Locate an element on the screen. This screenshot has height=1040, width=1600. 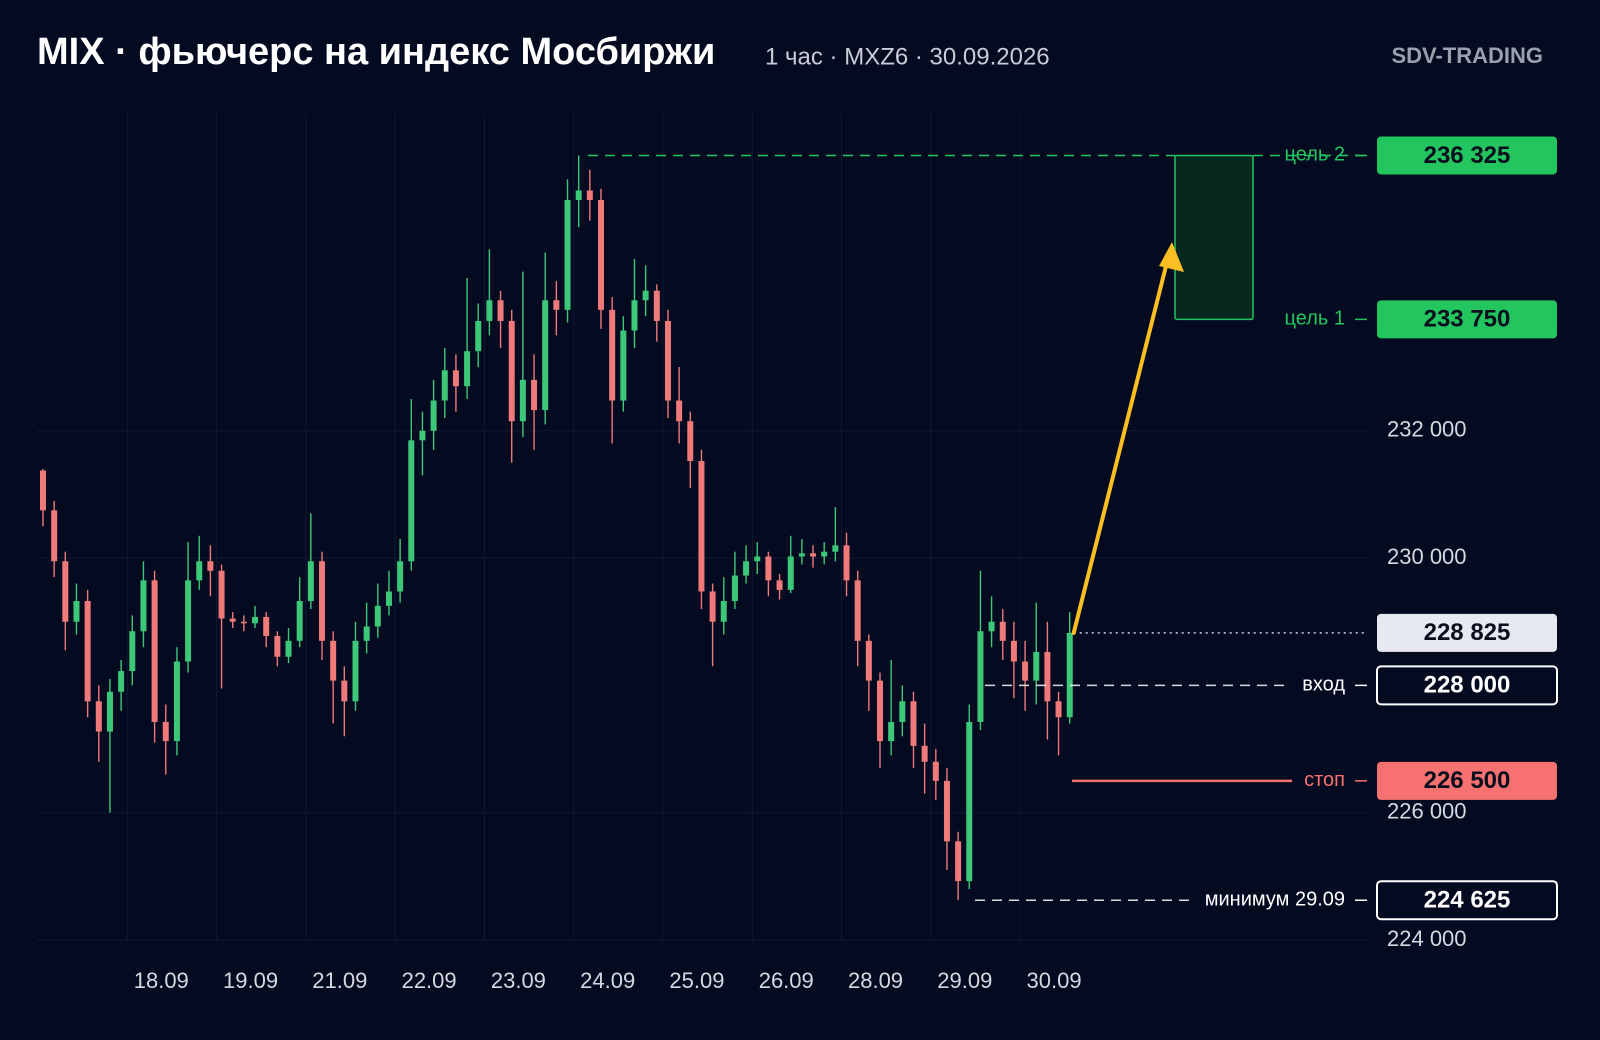
y-tick-label: 226 000 is located at coordinates (1427, 811).